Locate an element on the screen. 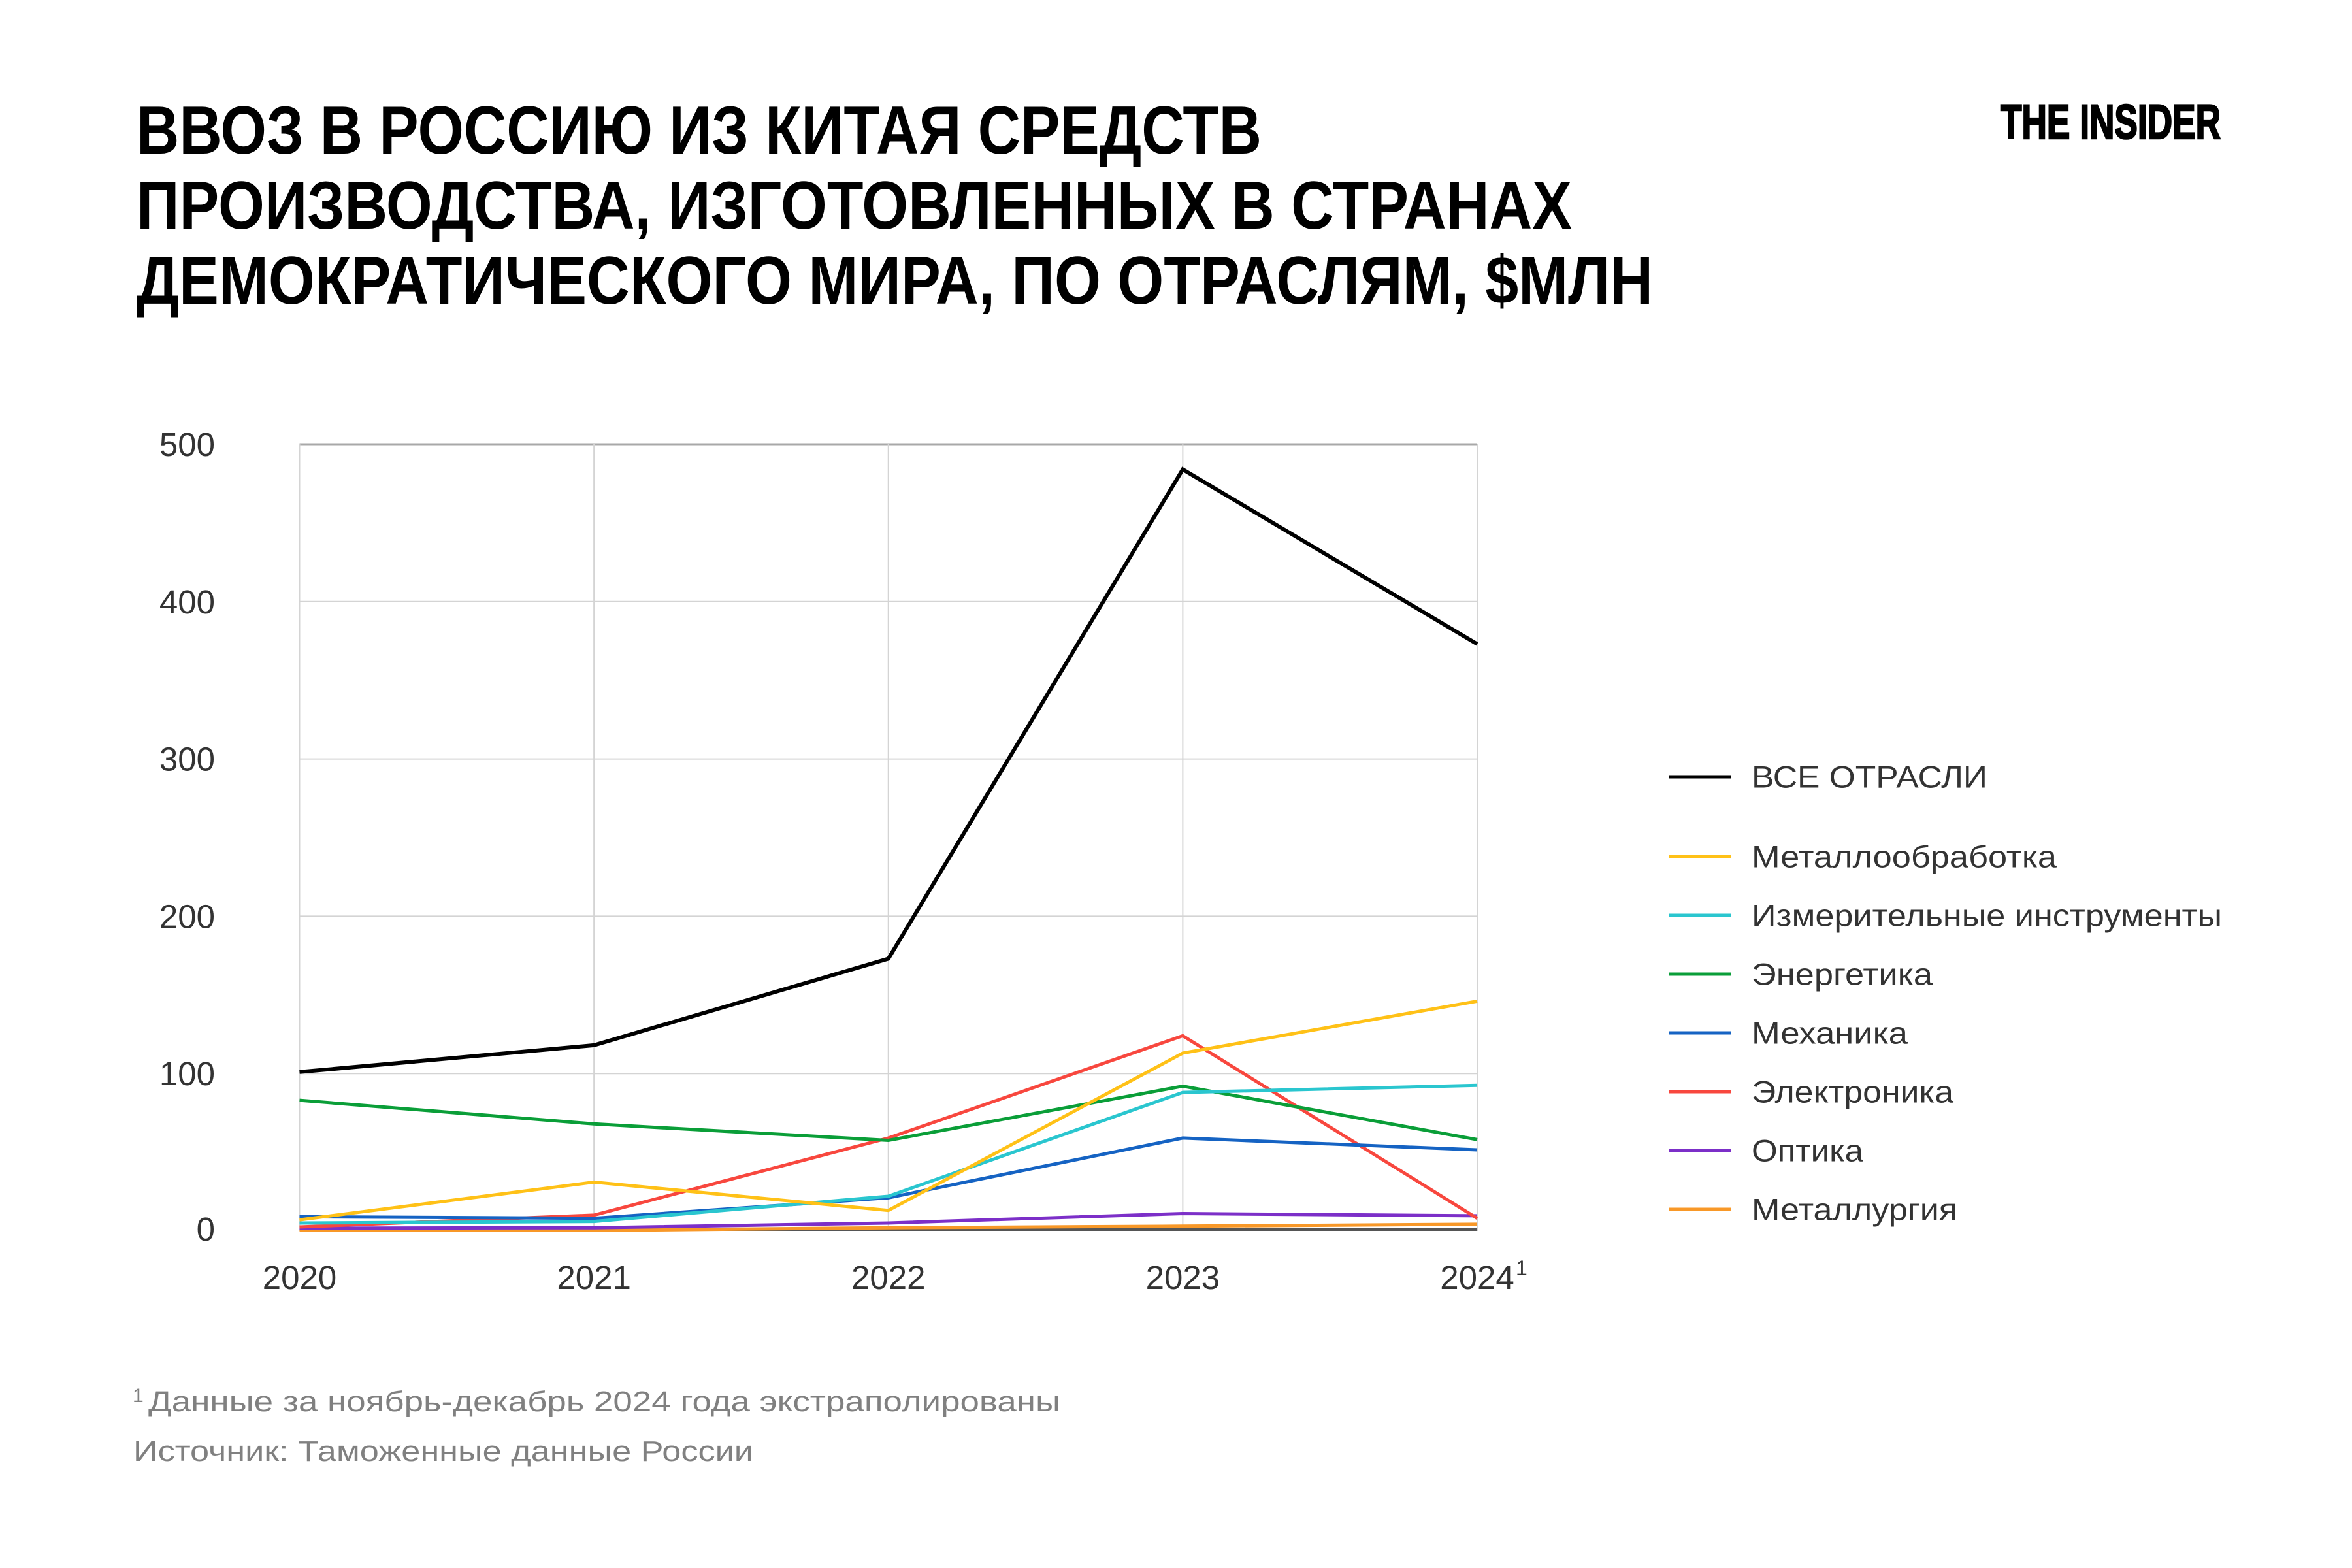 The width and height of the screenshot is (2352, 1568). svg-text:ДЕМОКРАТИЧЕСКОГО МИРА, ПО ОТРА: ДЕМОКРАТИЧЕСКОГО МИРА, ПО ОТРАСЛЯМ, $МЛН is located at coordinates (895, 281).